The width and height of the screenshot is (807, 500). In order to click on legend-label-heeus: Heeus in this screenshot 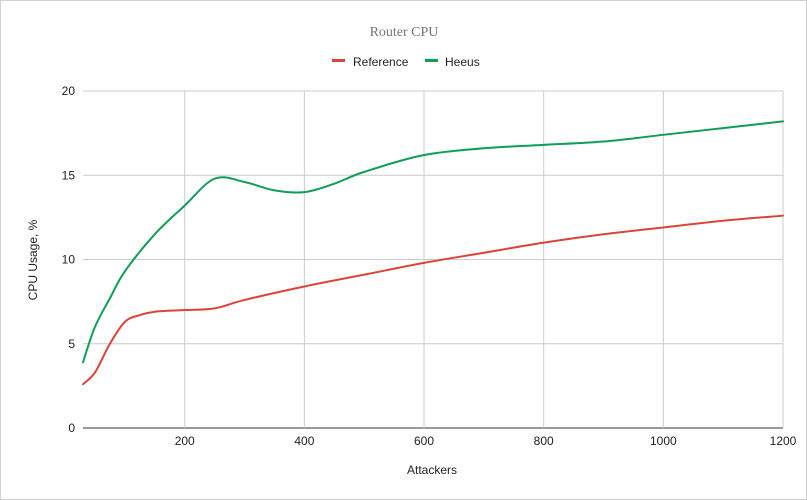, I will do `click(462, 62)`.